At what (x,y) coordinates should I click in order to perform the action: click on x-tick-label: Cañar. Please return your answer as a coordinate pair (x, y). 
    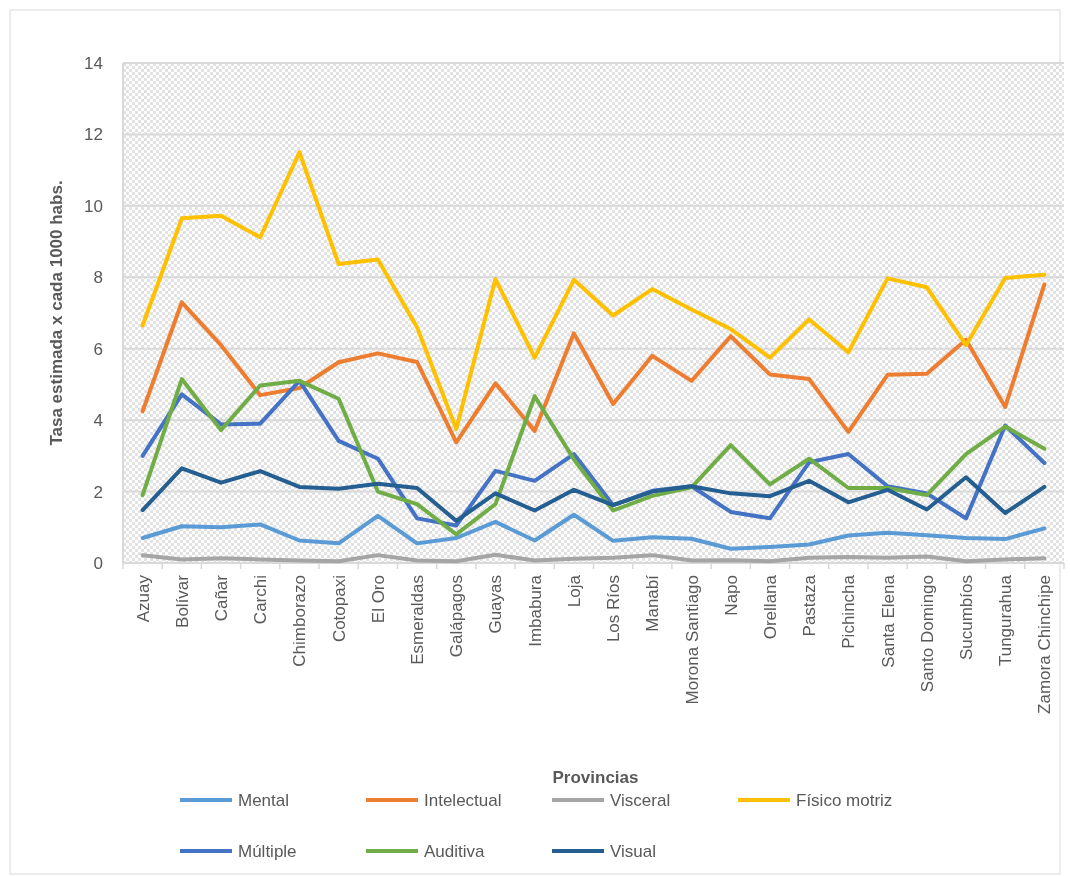
    Looking at the image, I should click on (222, 598).